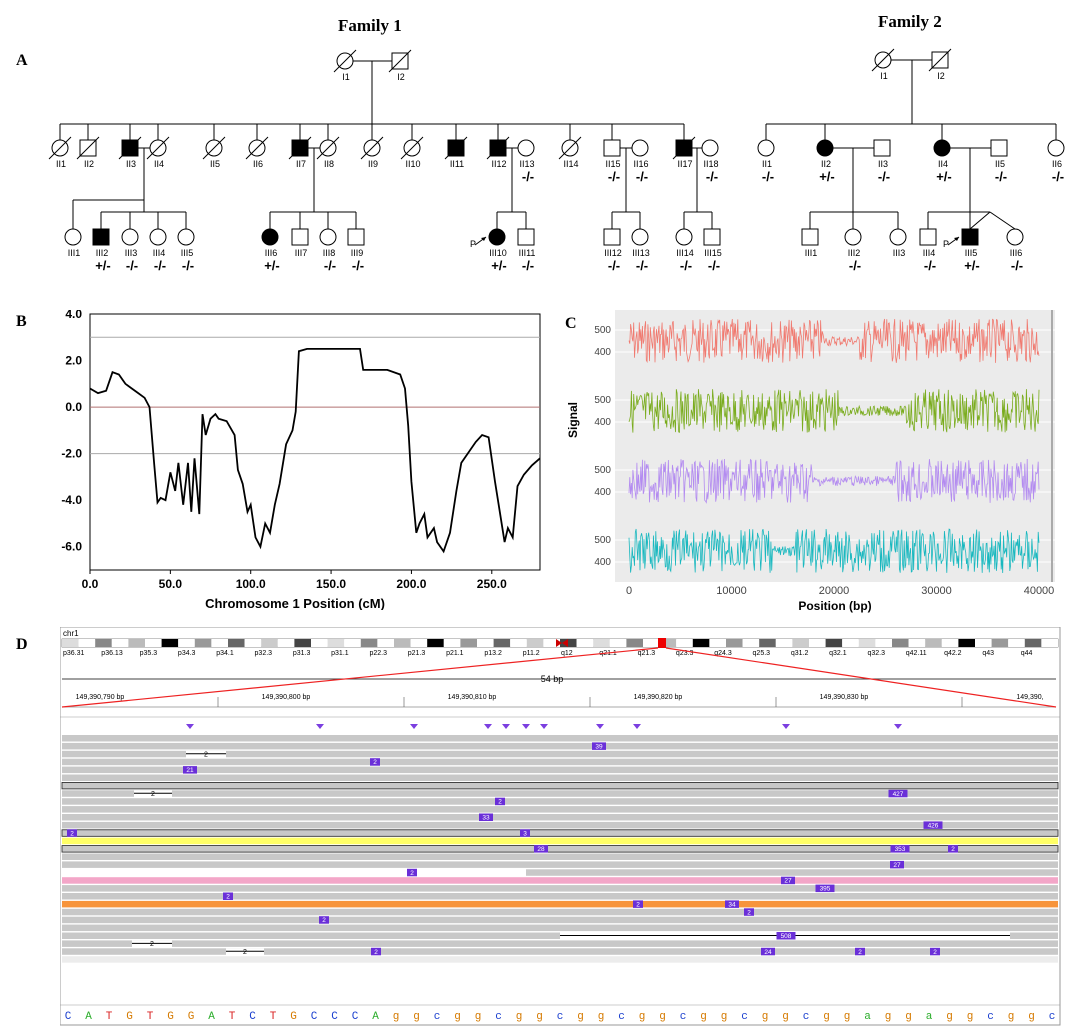 Image resolution: width=1080 pixels, height=1029 pixels. Describe the element at coordinates (571, 323) in the screenshot. I see `panel-letter-c: C` at that location.